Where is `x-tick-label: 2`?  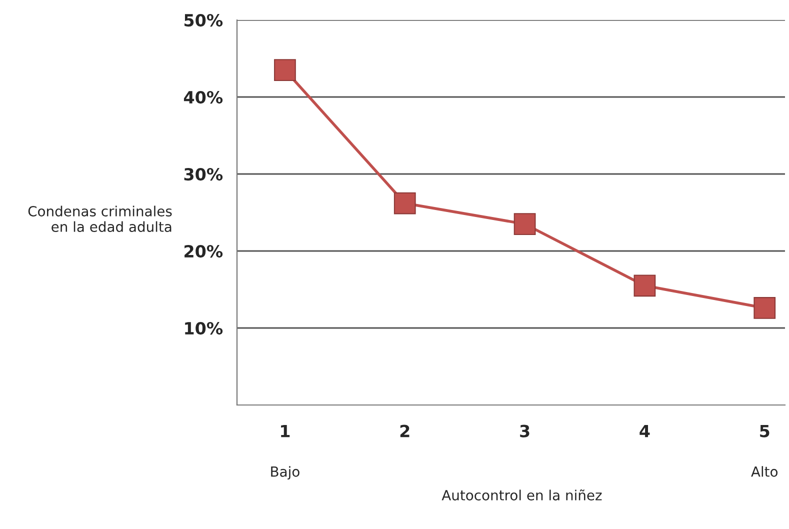
x-tick-label: 2 is located at coordinates (405, 431).